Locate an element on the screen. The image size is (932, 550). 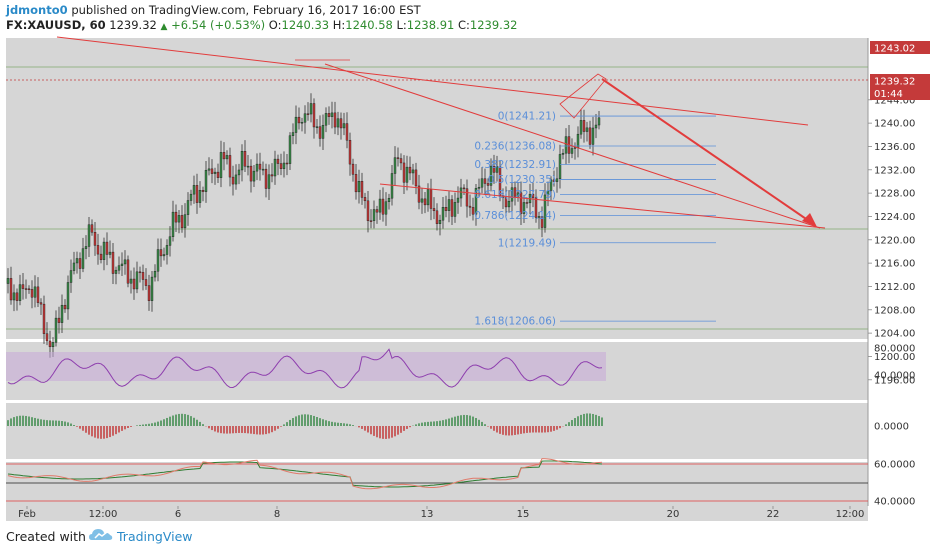
last-price-tag: 1239.32 is located at coordinates (894, 82).